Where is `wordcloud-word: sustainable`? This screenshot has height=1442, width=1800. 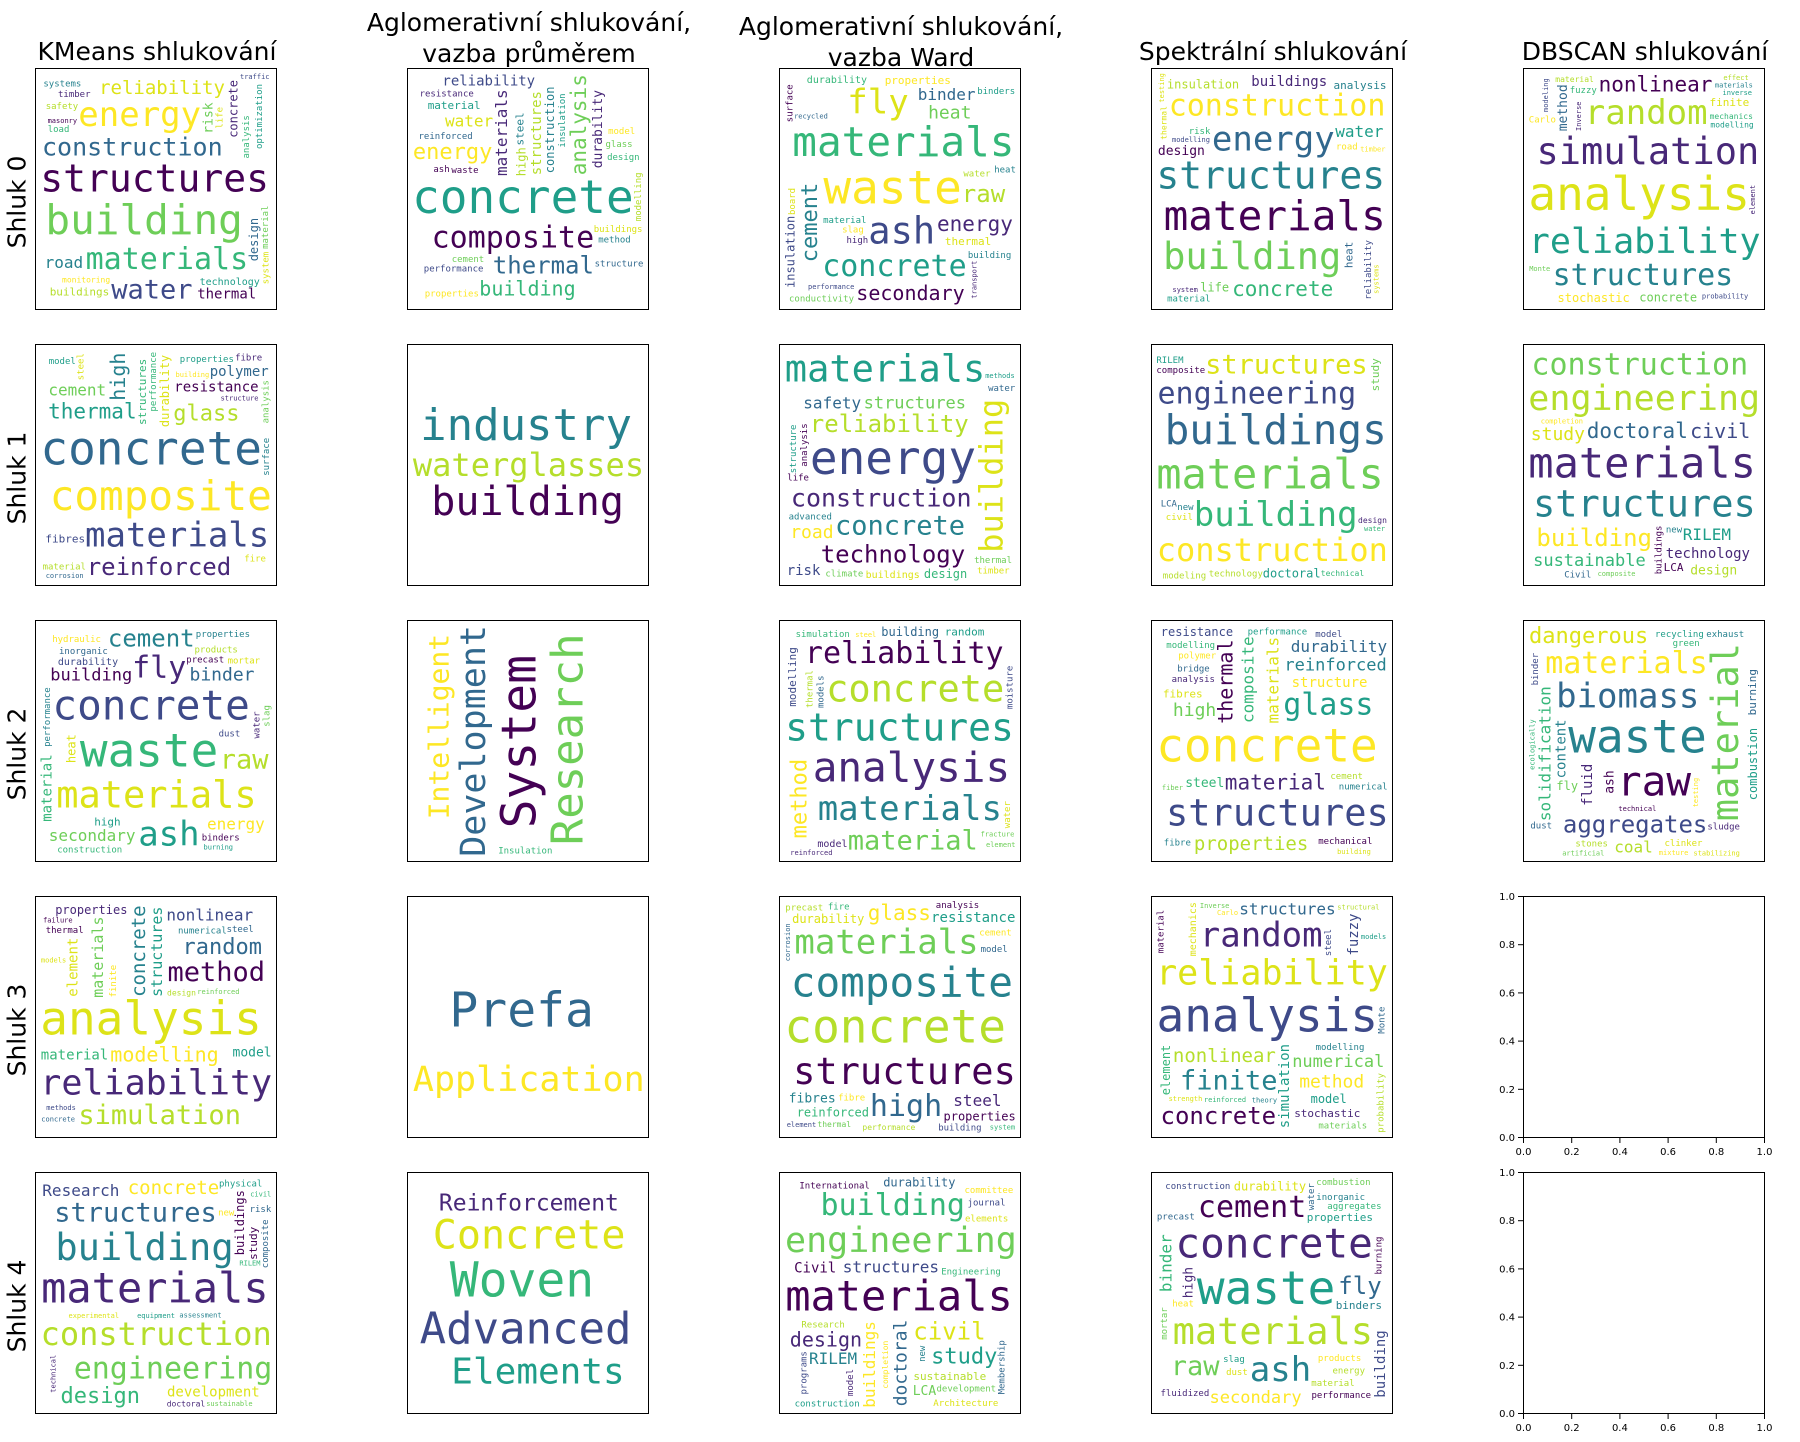 wordcloud-word: sustainable is located at coordinates (949, 1376).